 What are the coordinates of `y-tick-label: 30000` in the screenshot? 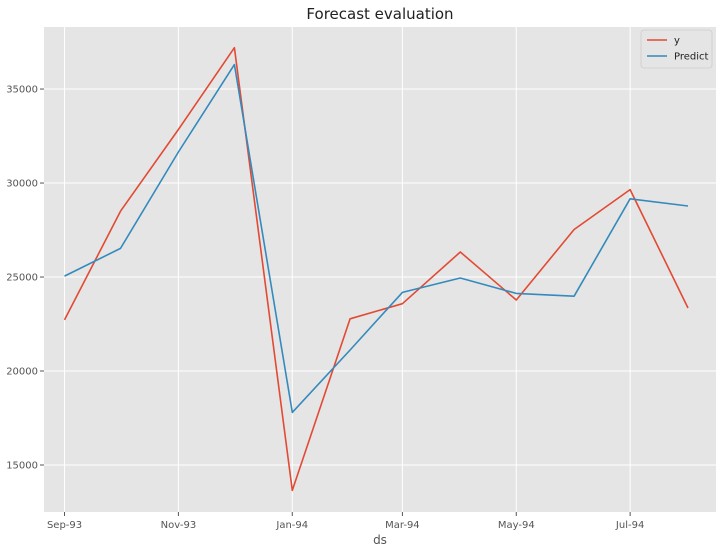 It's located at (22, 184).